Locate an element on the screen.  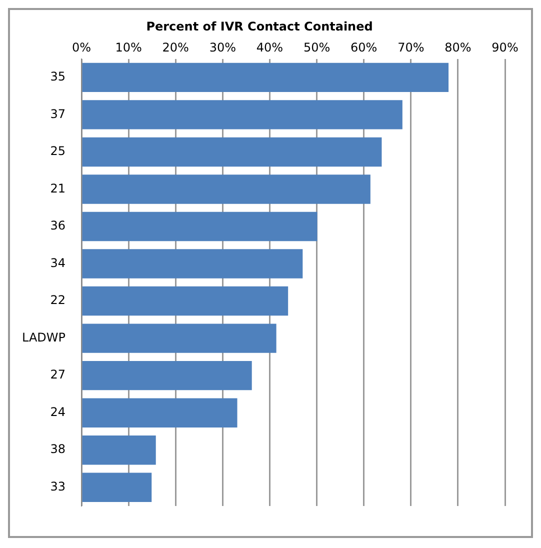
x-tick-label: 20% is located at coordinates (175, 47).